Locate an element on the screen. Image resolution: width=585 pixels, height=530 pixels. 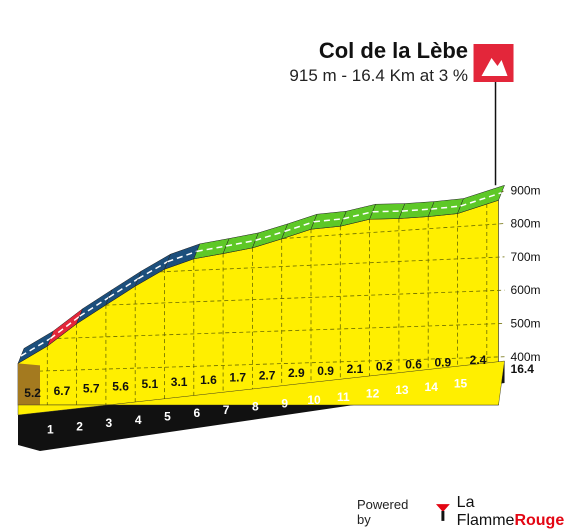
km-label: 3 is located at coordinates (109, 423).